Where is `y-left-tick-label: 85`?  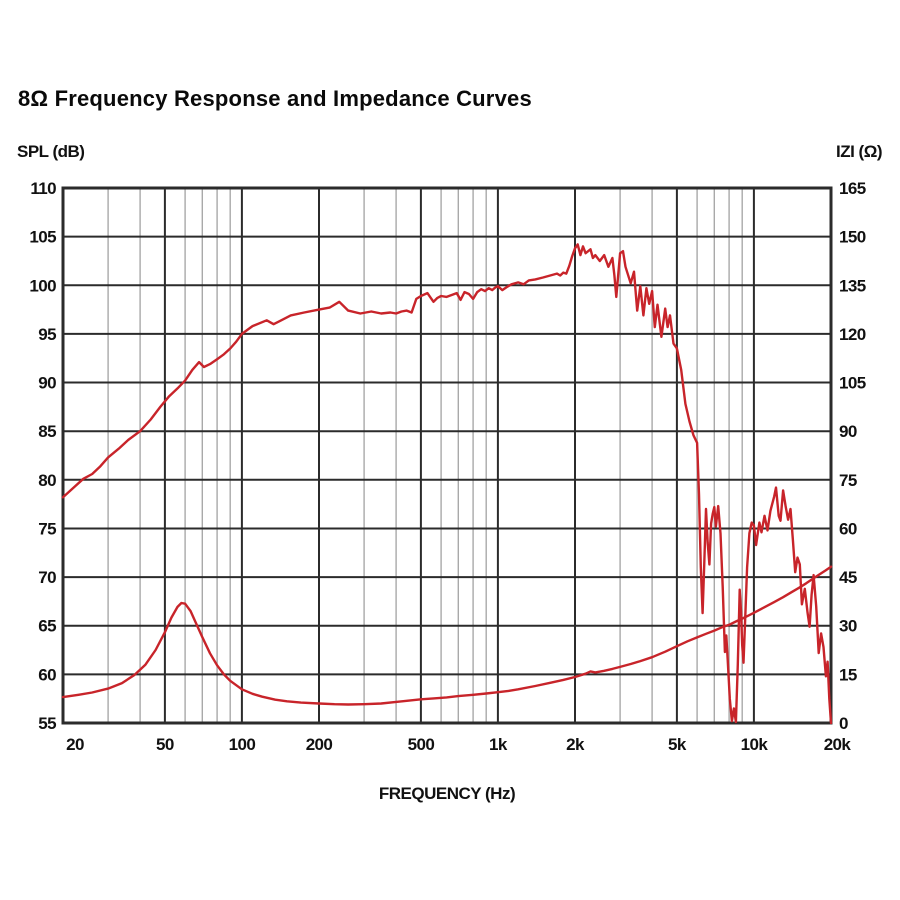 y-left-tick-label: 85 is located at coordinates (47, 431).